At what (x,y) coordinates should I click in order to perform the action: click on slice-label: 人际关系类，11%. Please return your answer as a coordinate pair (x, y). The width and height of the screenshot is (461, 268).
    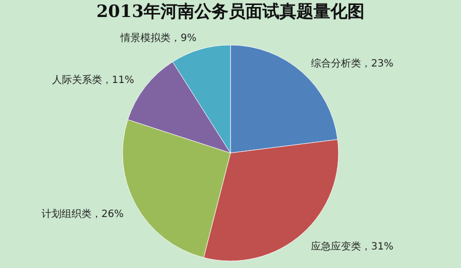
    Looking at the image, I should click on (93, 80).